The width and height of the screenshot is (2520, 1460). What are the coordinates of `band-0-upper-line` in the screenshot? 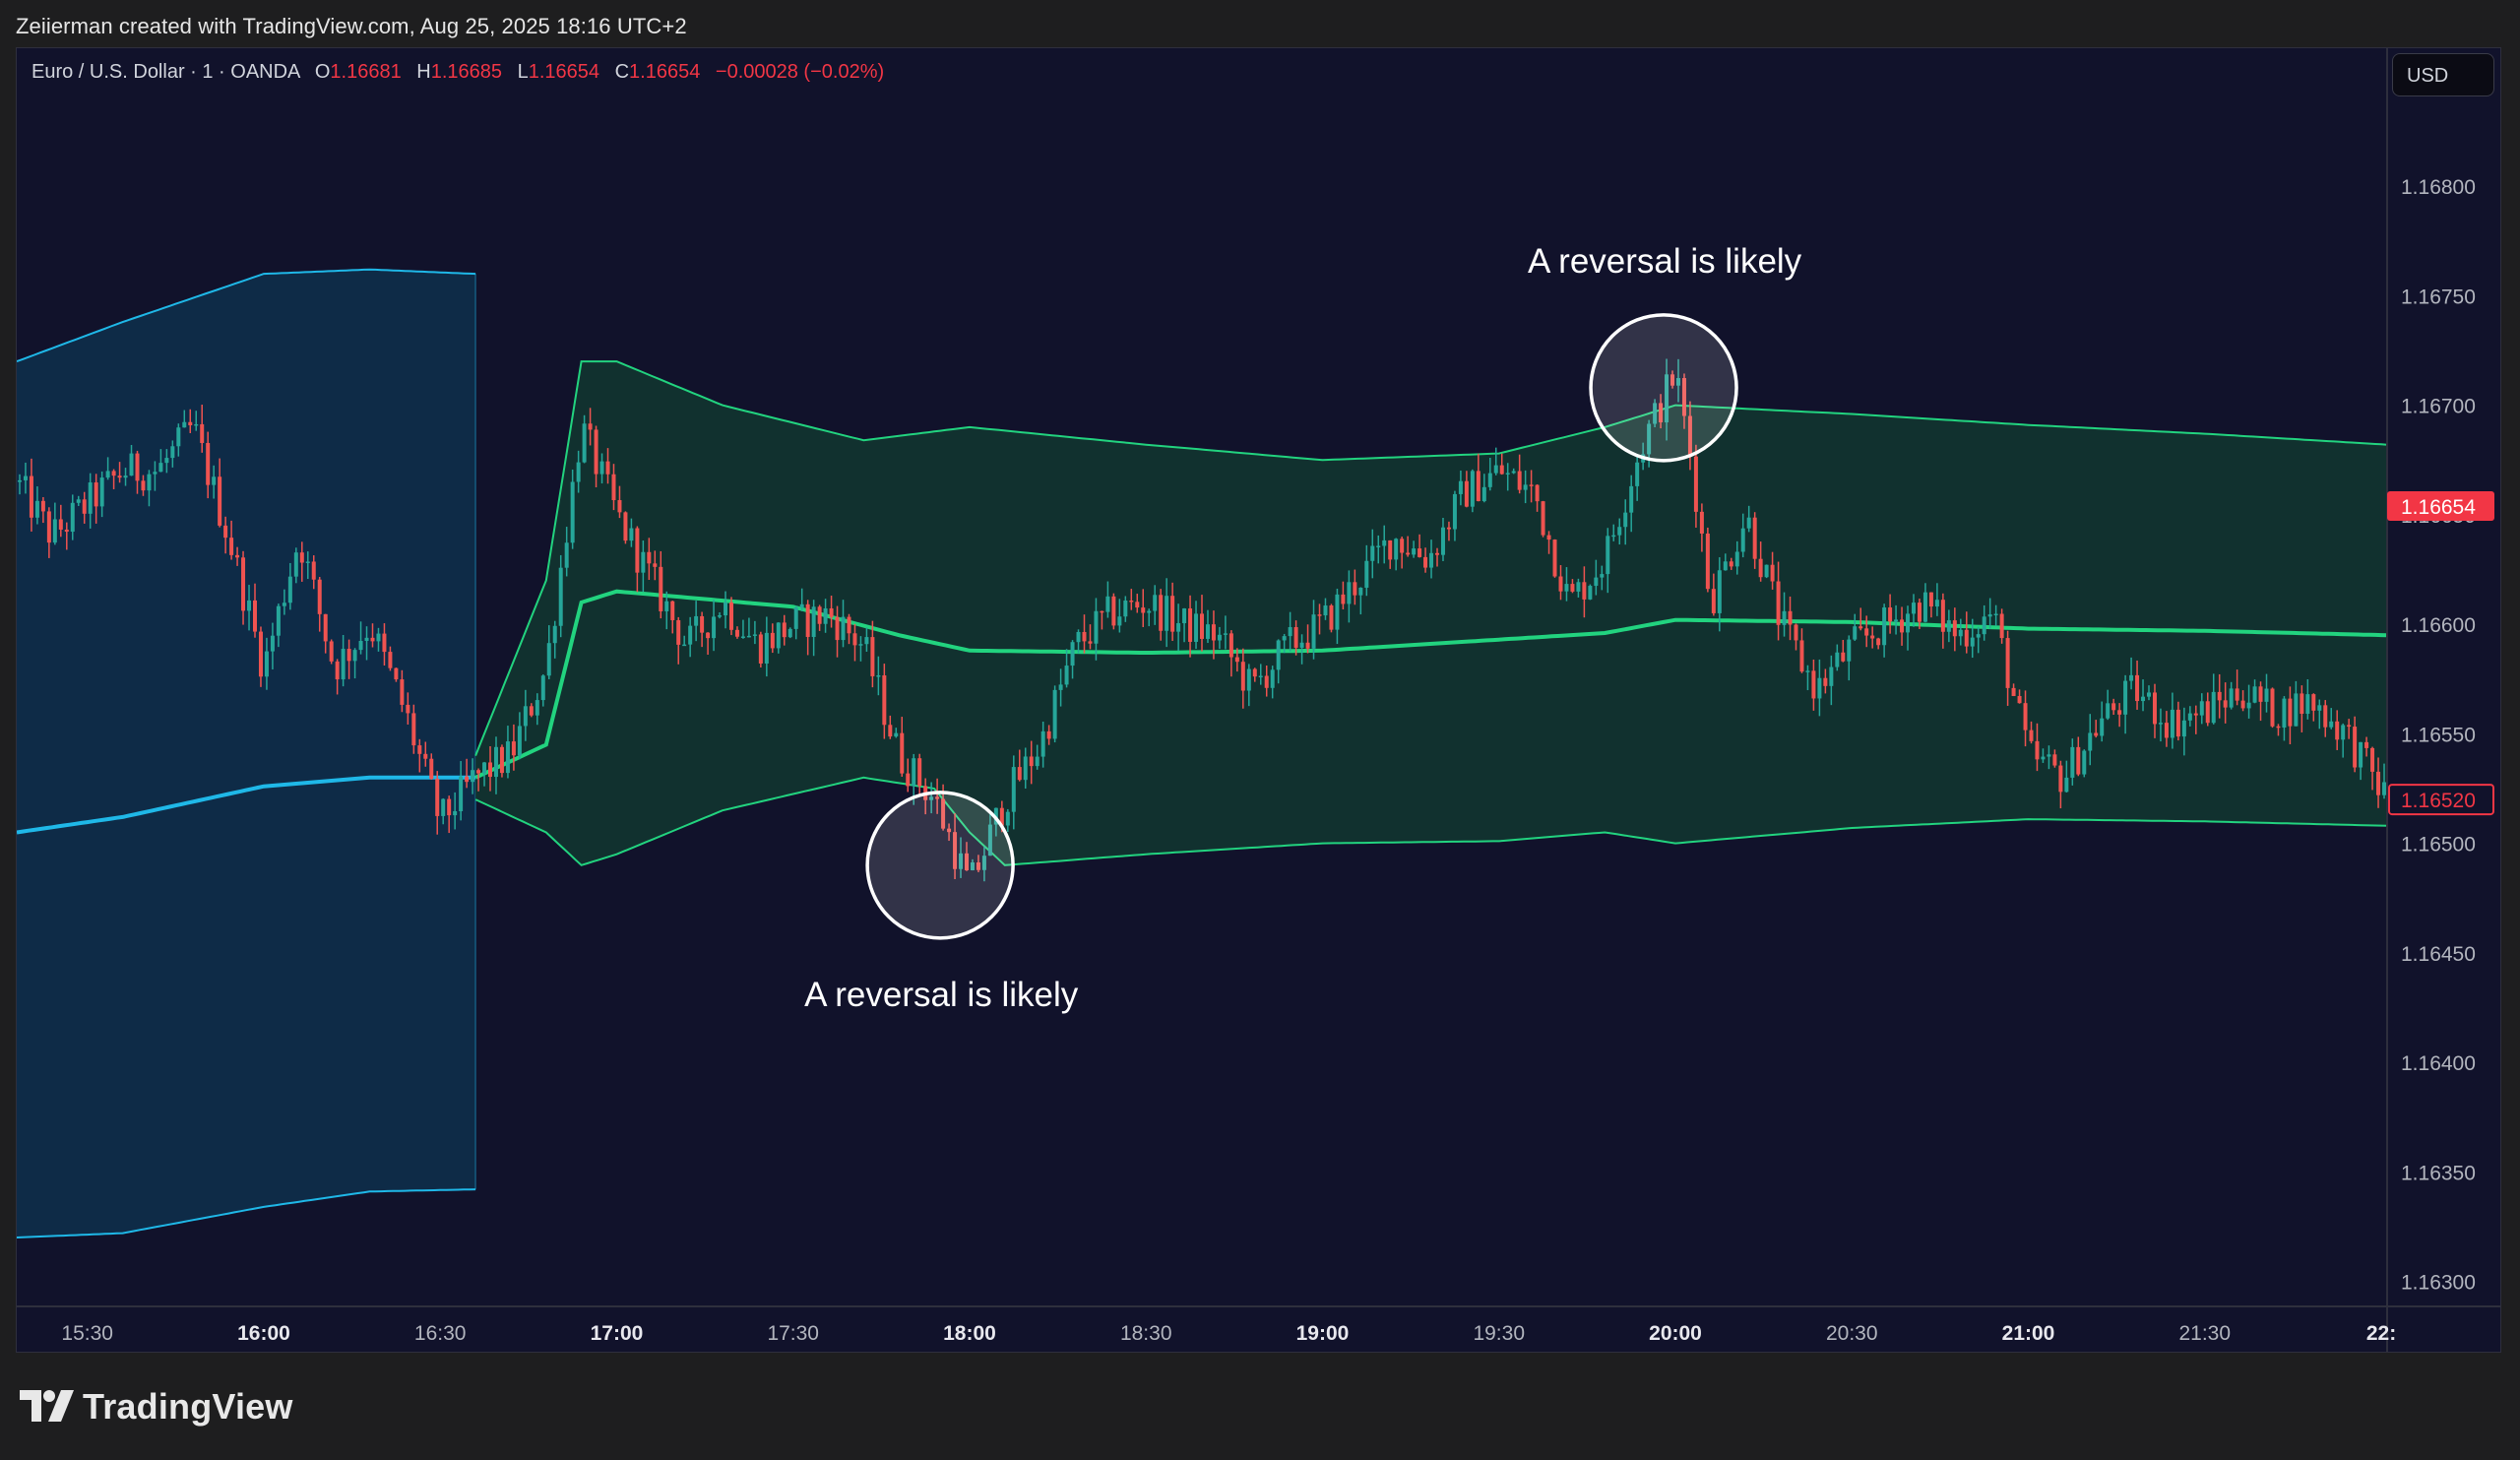 It's located at (246, 315).